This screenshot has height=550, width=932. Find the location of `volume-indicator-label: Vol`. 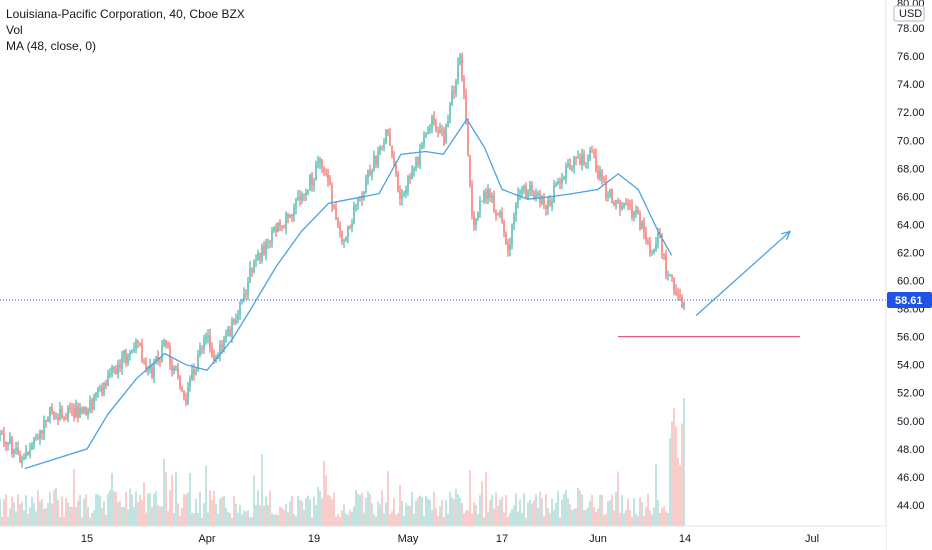

volume-indicator-label: Vol is located at coordinates (14, 30).